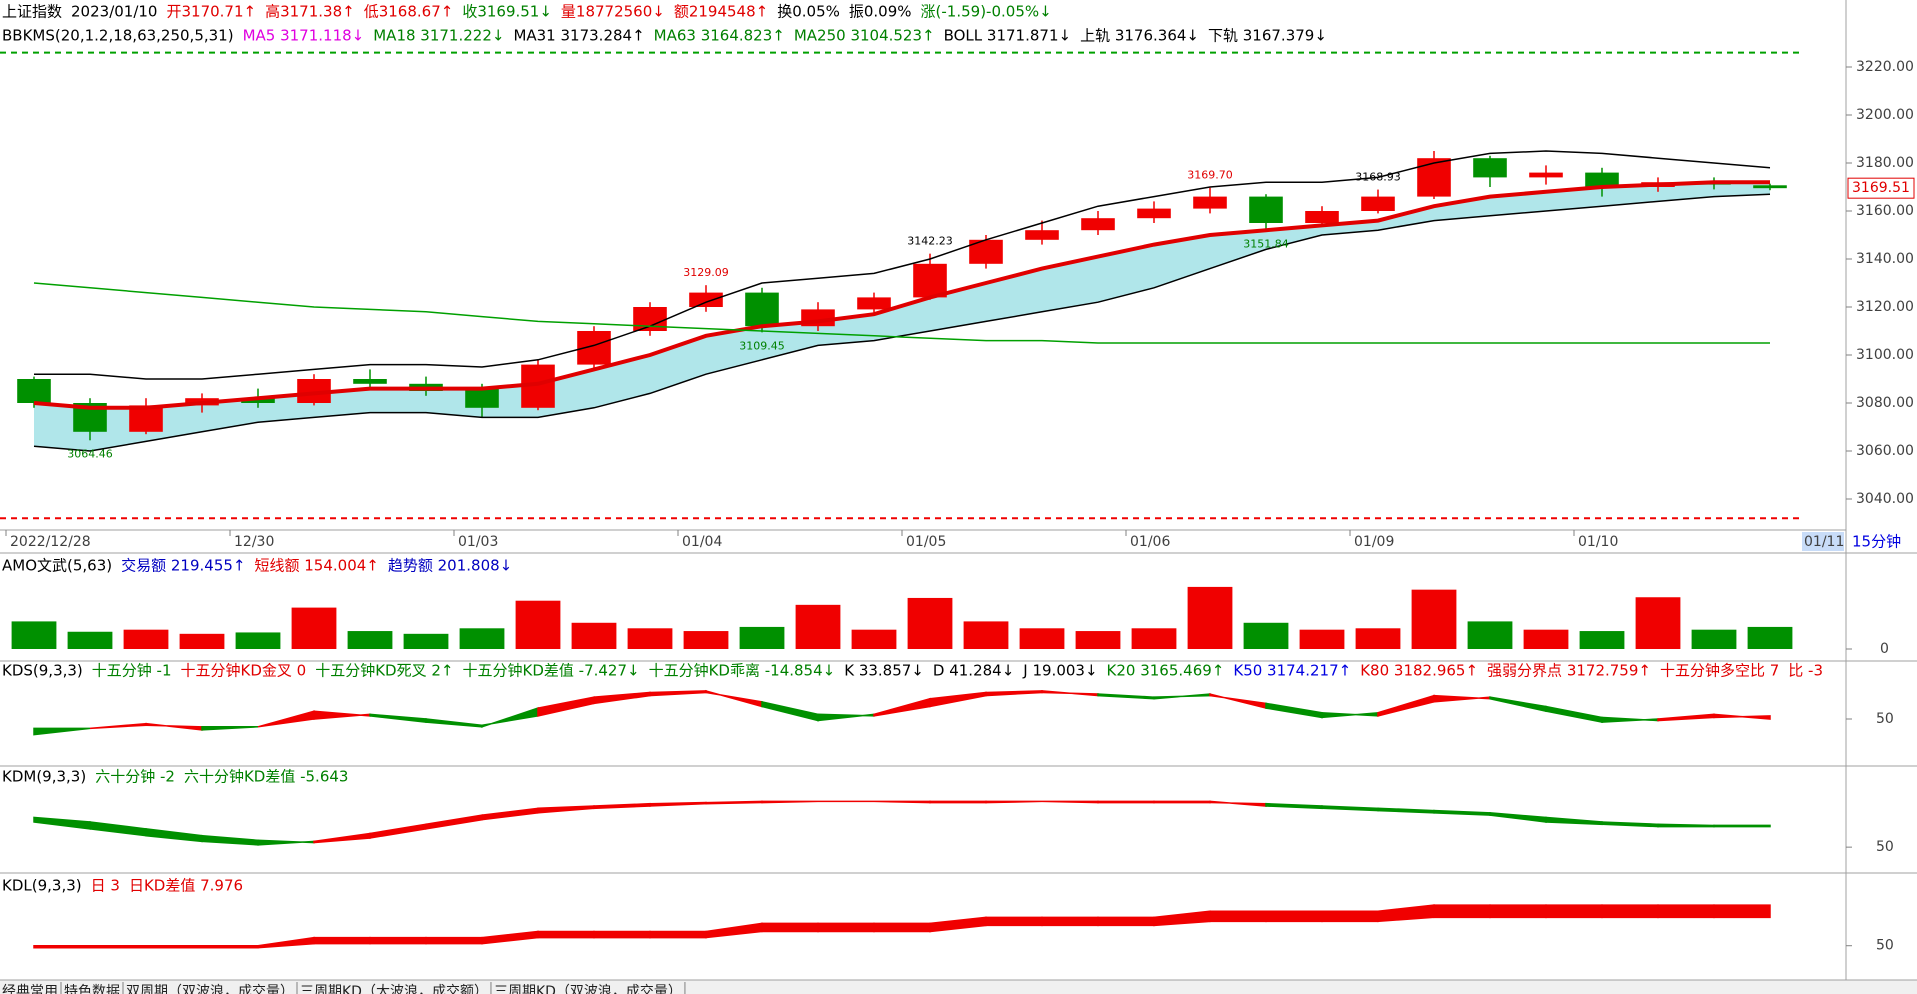  What do you see at coordinates (254, 542) in the screenshot?
I see `x-tick-label: 12/30` at bounding box center [254, 542].